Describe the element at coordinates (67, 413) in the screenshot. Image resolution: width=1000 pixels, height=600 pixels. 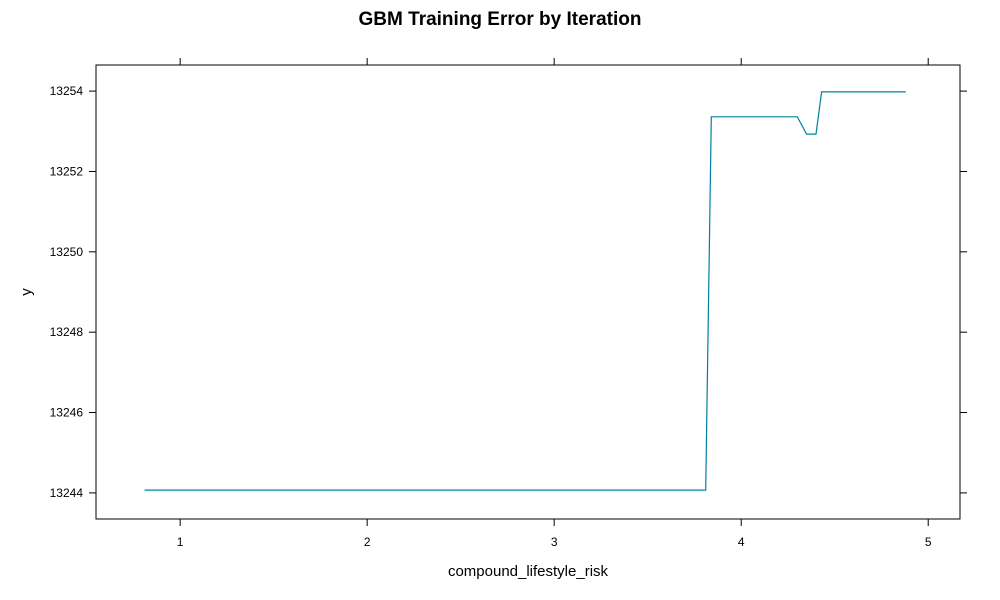
I see `y-tick-label: 13246` at that location.